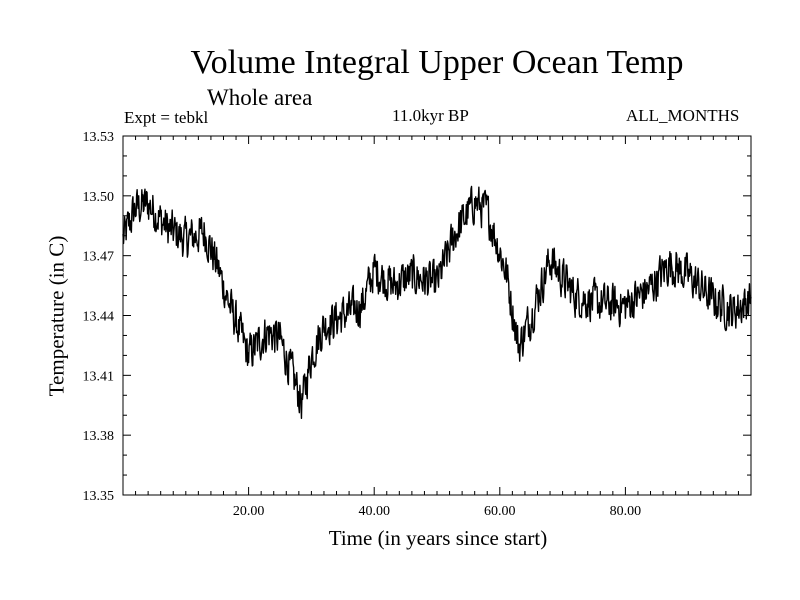 The height and width of the screenshot is (600, 800). Describe the element at coordinates (374, 511) in the screenshot. I see `x-tick-label: 40.00` at that location.